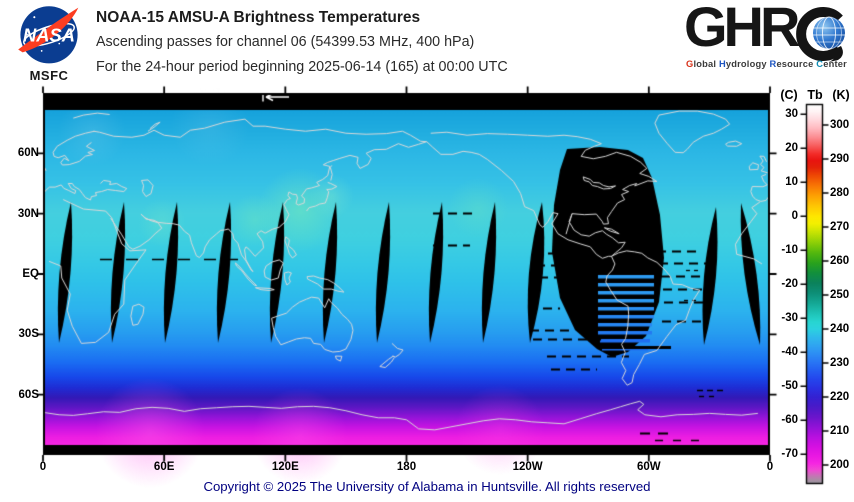 The height and width of the screenshot is (502, 854). Describe the element at coordinates (701, 64) in the screenshot. I see `ghrc-tagline-word: Global` at that location.